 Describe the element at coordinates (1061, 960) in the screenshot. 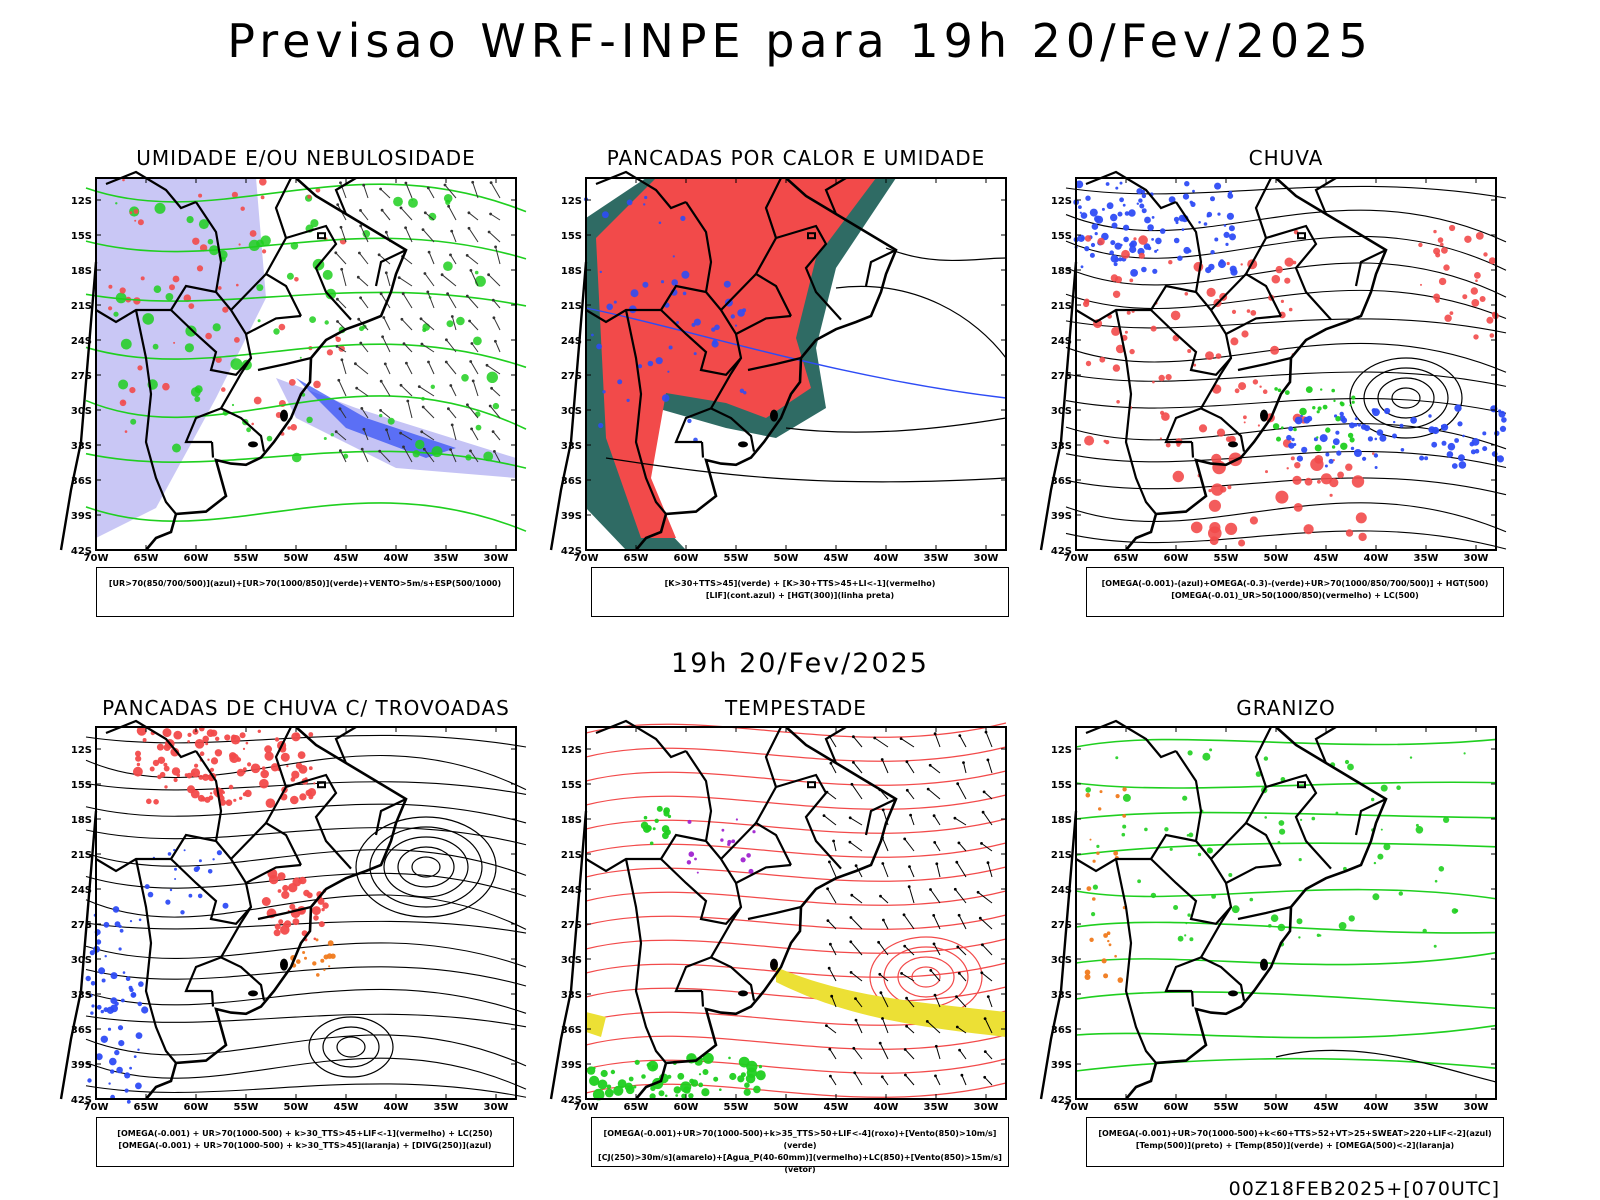

I see `lat-label: 30S` at that location.